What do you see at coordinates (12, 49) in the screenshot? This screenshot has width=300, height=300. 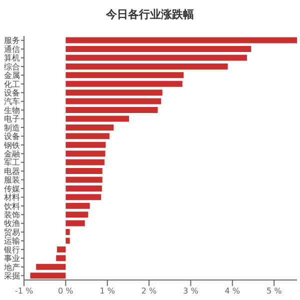 I see `y-tick-label: 通信` at bounding box center [12, 49].